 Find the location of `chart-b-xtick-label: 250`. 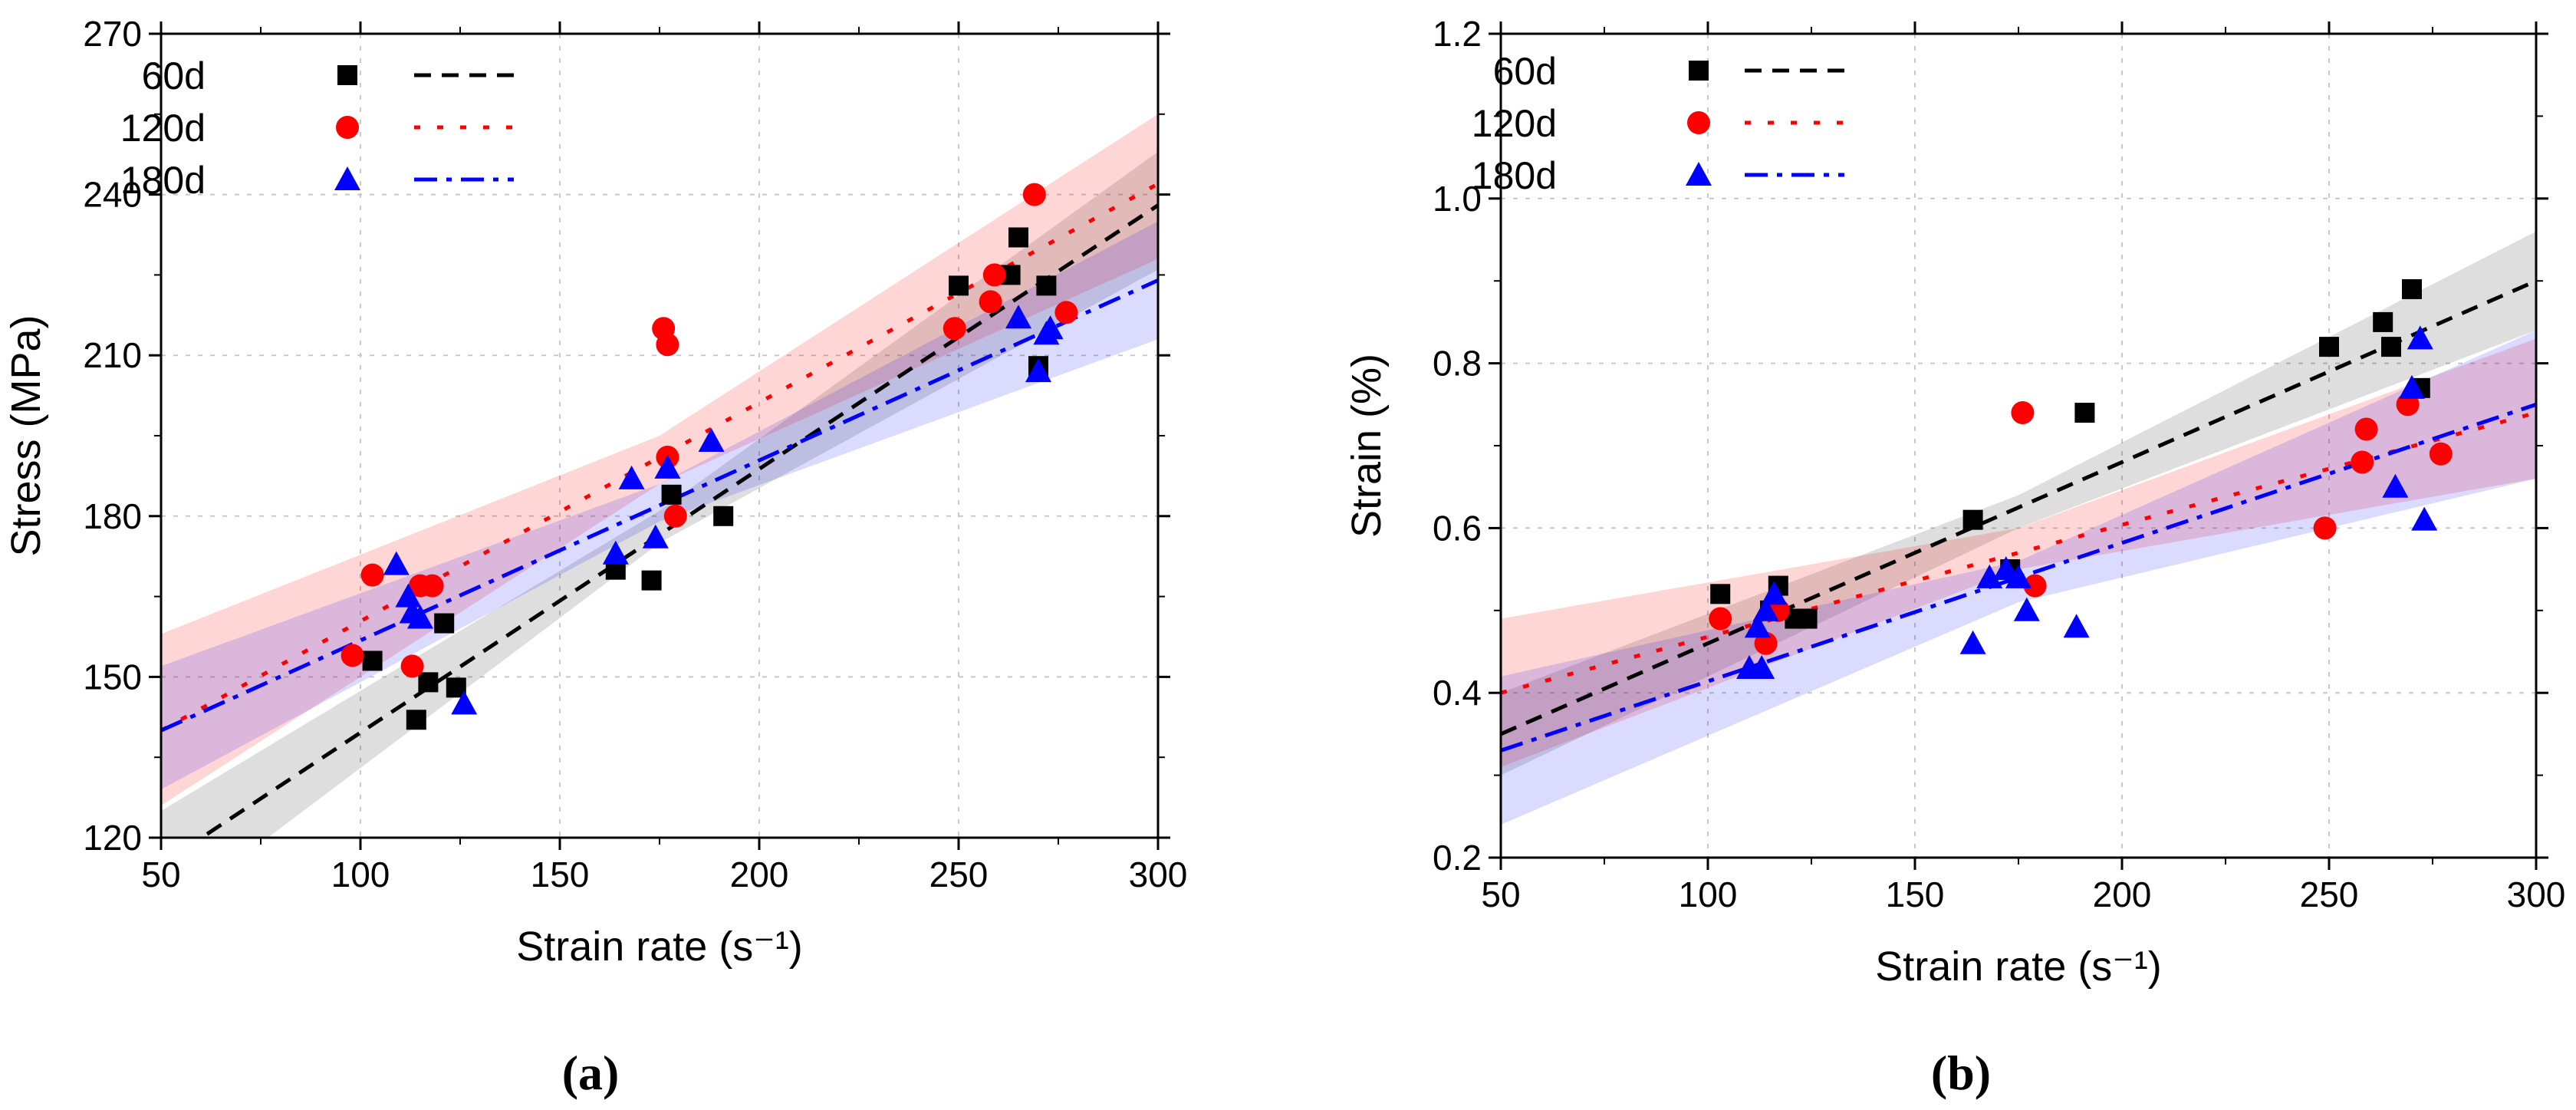

chart-b-xtick-label: 250 is located at coordinates (2329, 894).